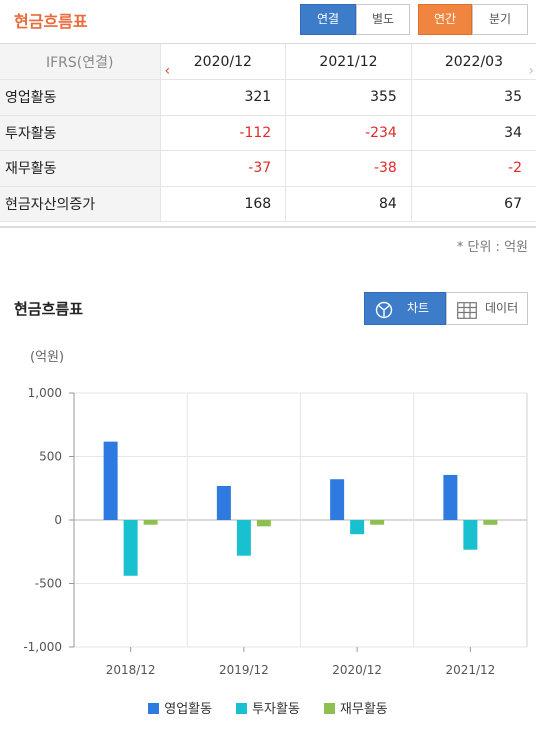 The width and height of the screenshot is (536, 733). Describe the element at coordinates (383, 19) in the screenshot. I see `separate-button: 별도` at that location.